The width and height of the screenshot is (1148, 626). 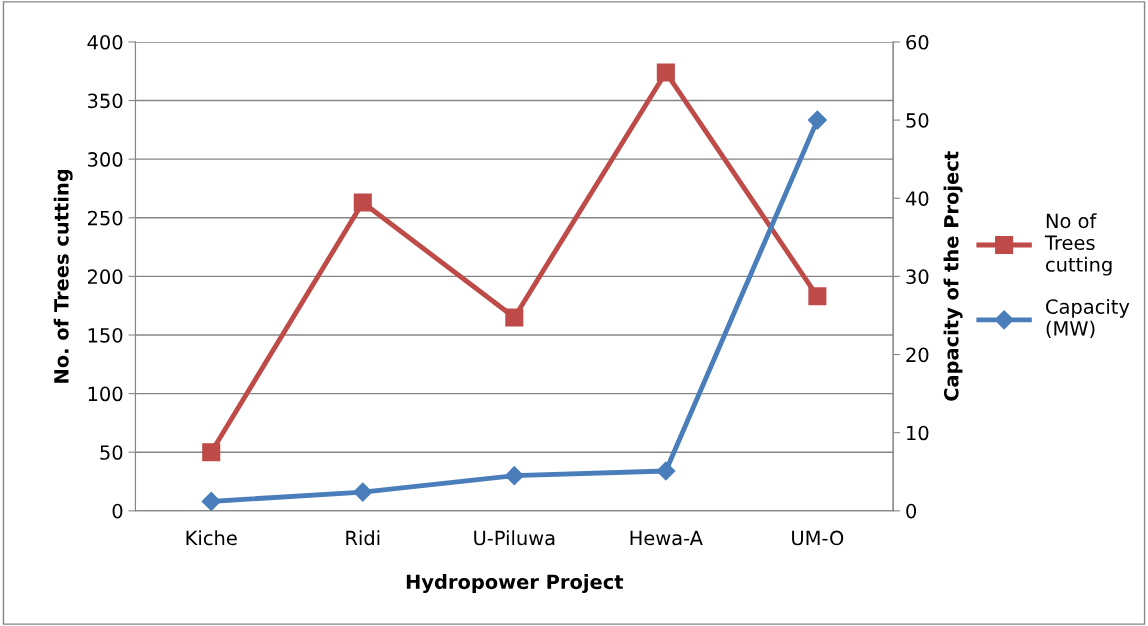 I want to click on y-tick-label: 150, so click(x=105, y=335).